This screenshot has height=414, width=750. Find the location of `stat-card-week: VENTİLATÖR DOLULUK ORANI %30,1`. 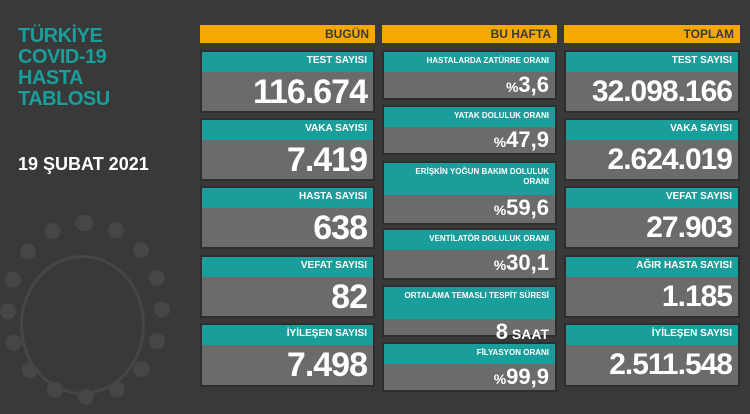

stat-card-week: VENTİLATÖR DOLULUK ORANI %30,1 is located at coordinates (469, 254).